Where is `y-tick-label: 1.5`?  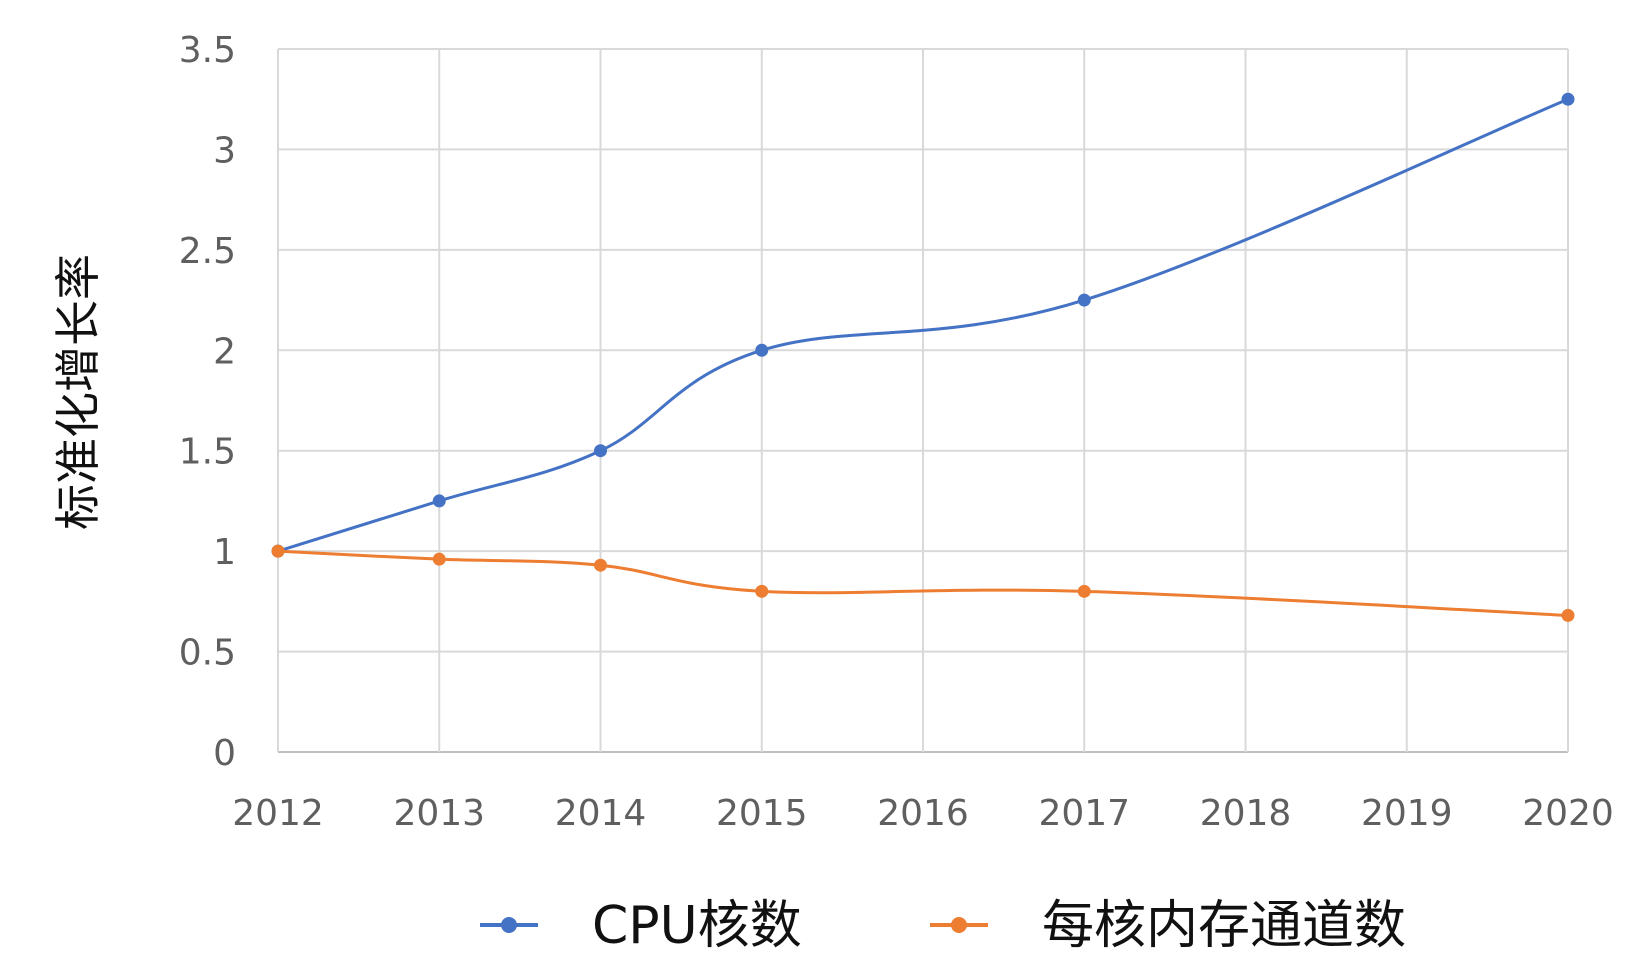 y-tick-label: 1.5 is located at coordinates (207, 452).